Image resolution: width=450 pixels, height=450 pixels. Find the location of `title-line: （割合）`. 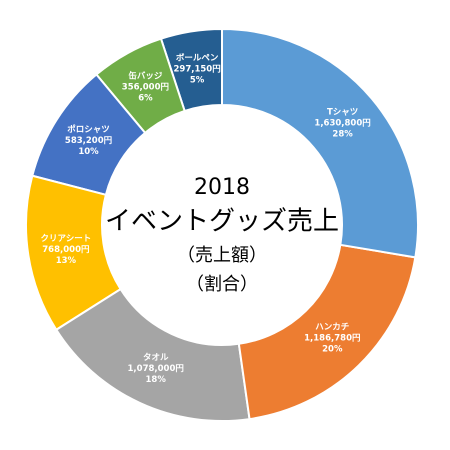

title-line: （割合） is located at coordinates (222, 284).